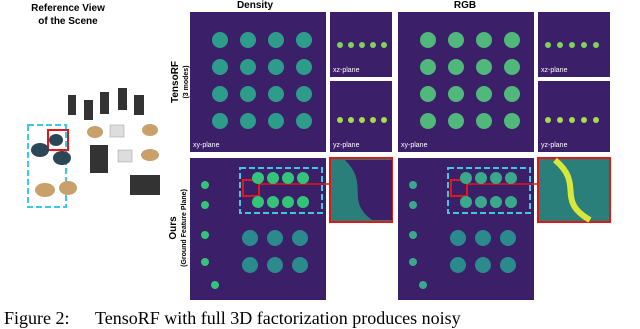  I want to click on zoom-shape, so click(368, 190).